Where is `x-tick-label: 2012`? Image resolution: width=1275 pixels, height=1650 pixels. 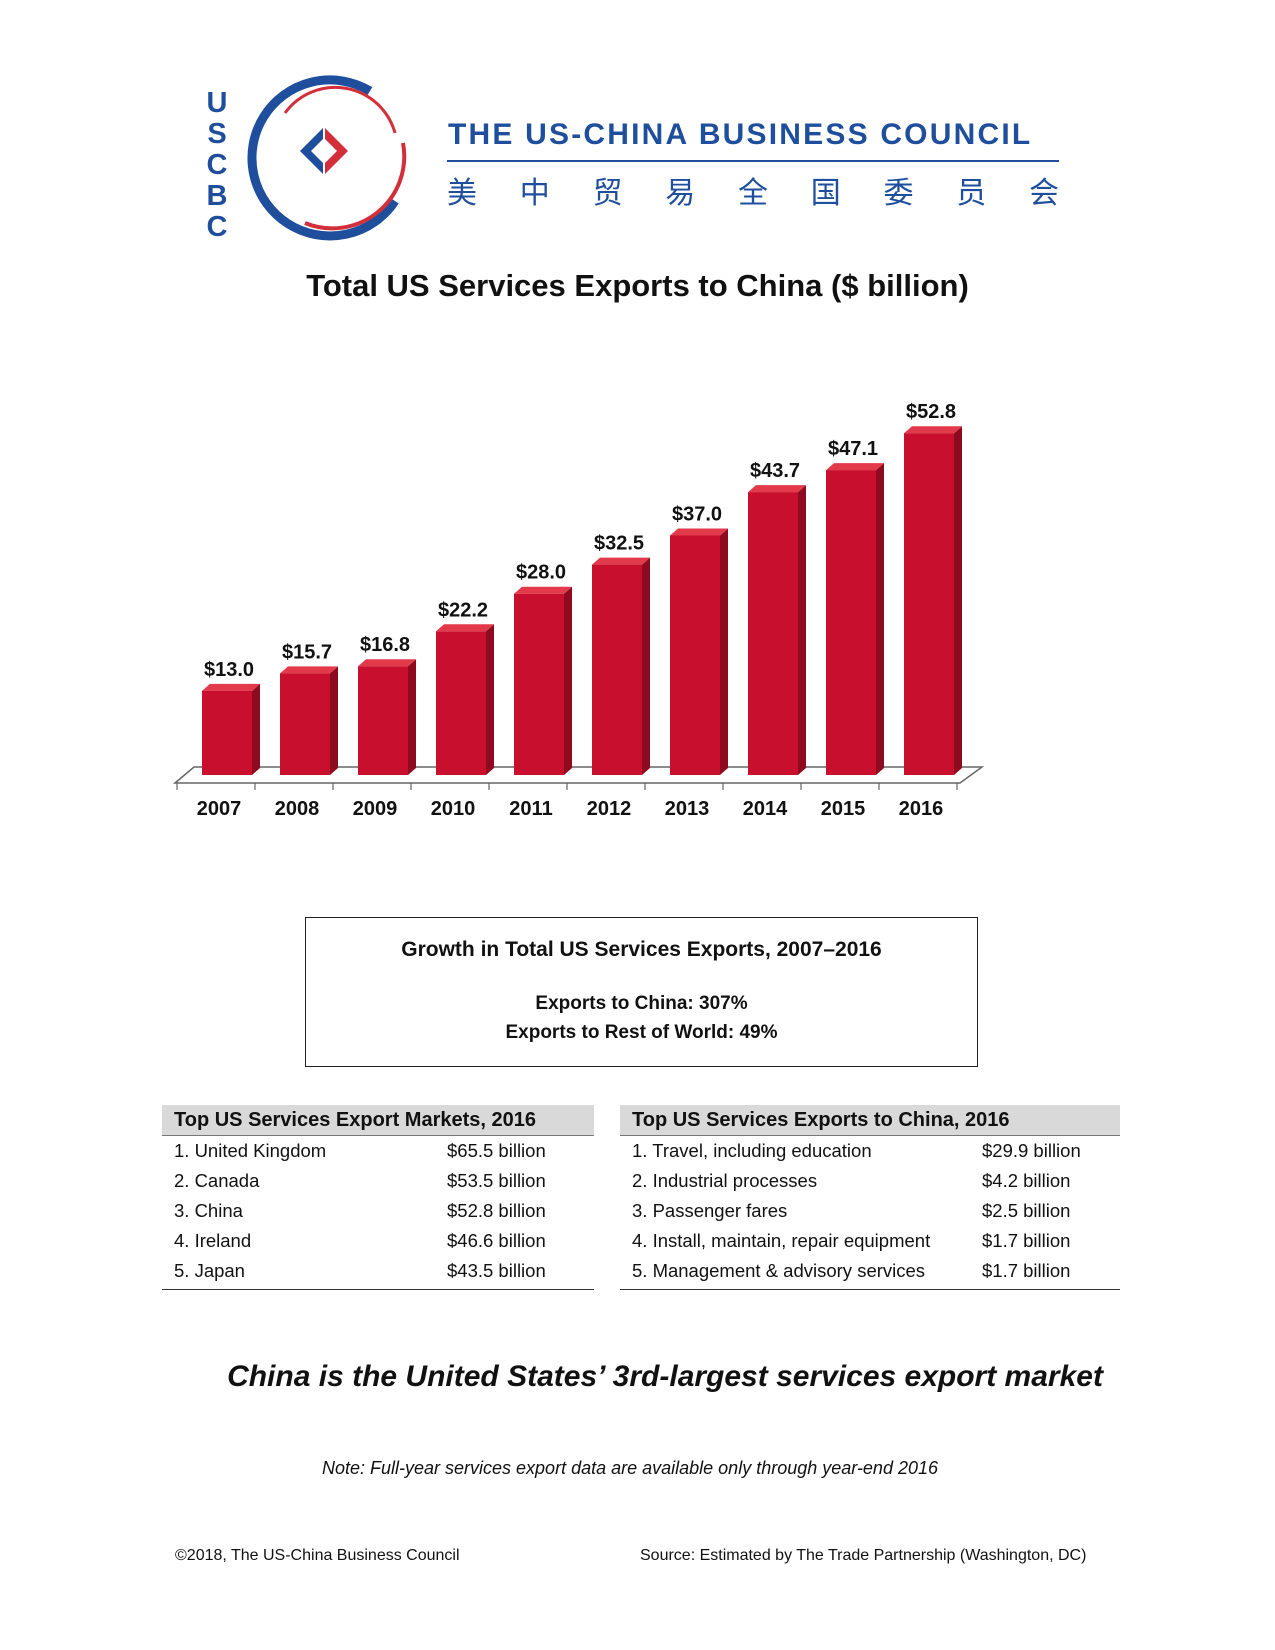 x-tick-label: 2012 is located at coordinates (609, 809).